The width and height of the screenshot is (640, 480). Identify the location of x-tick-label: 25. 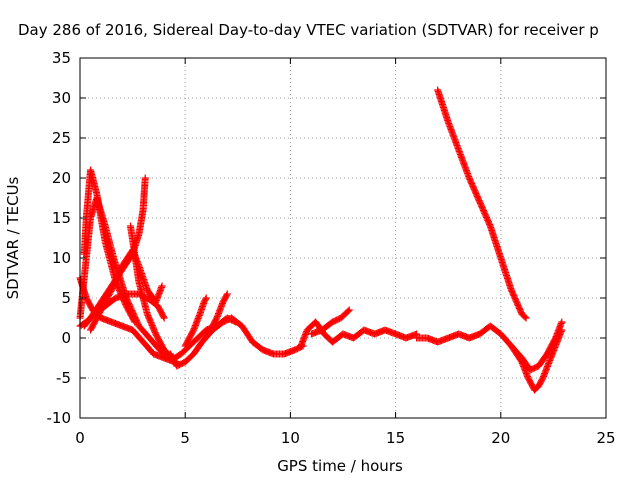
(605, 438).